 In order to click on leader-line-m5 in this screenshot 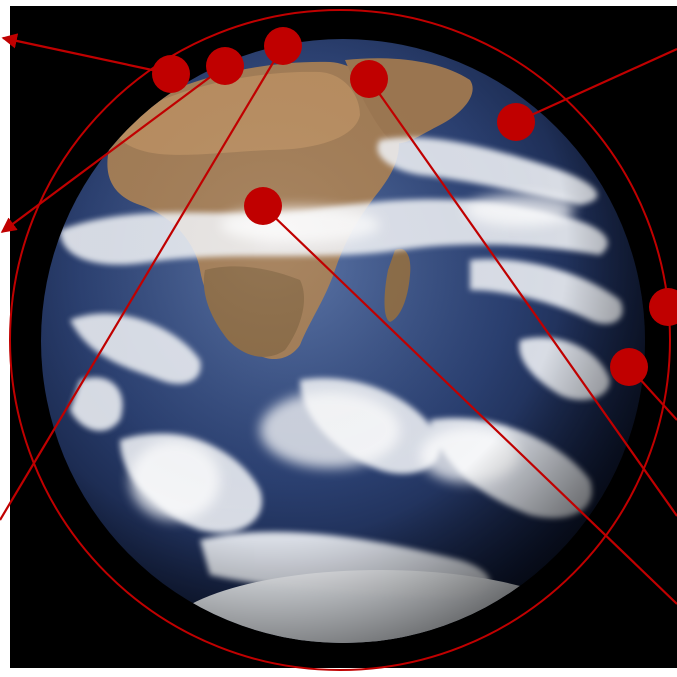, I will do `click(596, 85)`.